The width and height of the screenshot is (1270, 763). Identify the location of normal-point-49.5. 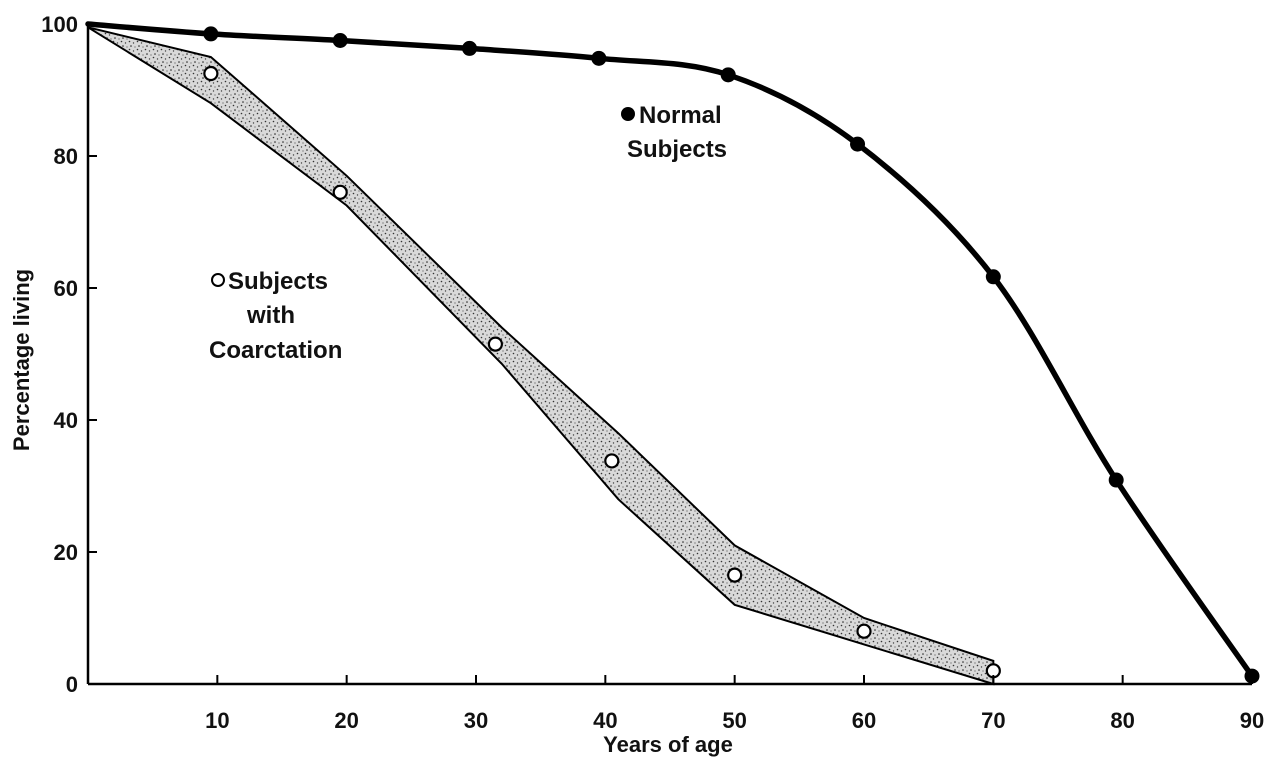
(728, 75).